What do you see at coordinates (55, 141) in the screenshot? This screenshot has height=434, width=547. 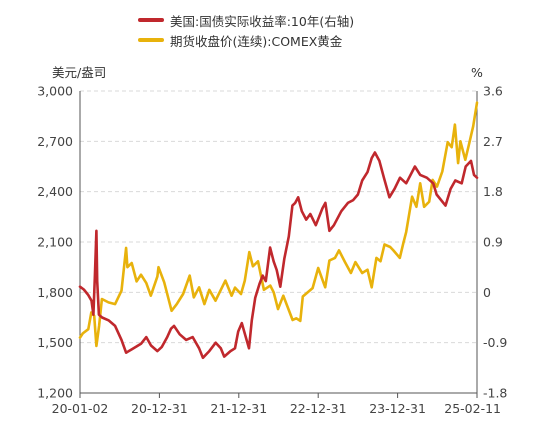 I see `left-axis-tick-label: 2,700` at bounding box center [55, 141].